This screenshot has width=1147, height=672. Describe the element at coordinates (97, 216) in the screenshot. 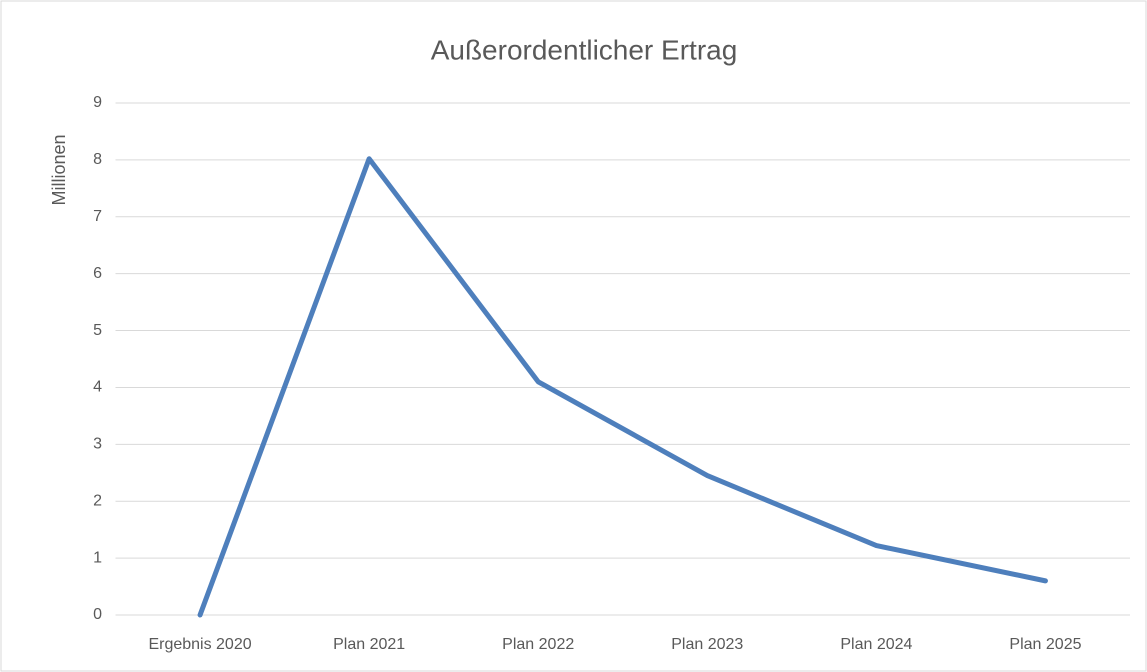

I see `y-tick-label: 7` at that location.